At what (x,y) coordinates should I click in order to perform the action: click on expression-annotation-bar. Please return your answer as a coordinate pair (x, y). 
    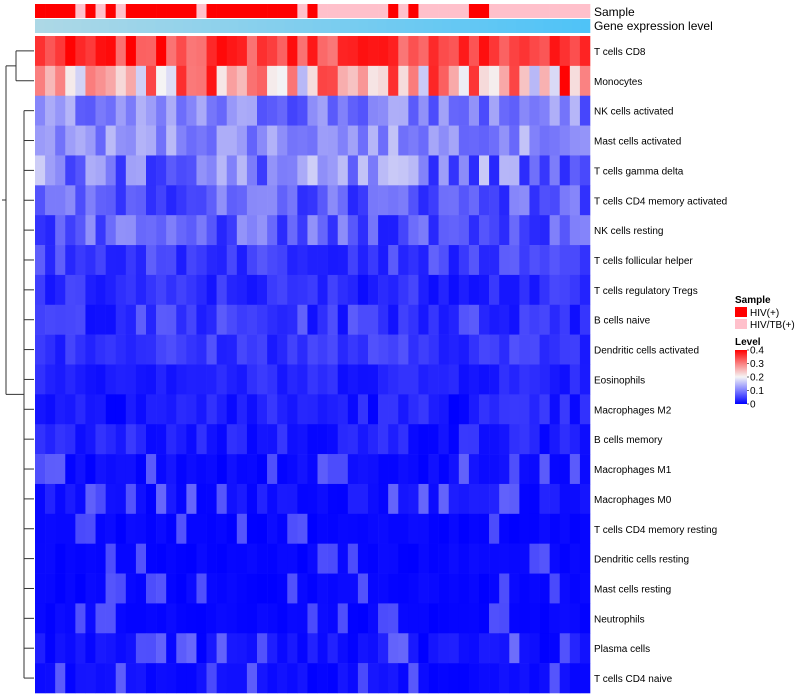
    Looking at the image, I should click on (313, 26).